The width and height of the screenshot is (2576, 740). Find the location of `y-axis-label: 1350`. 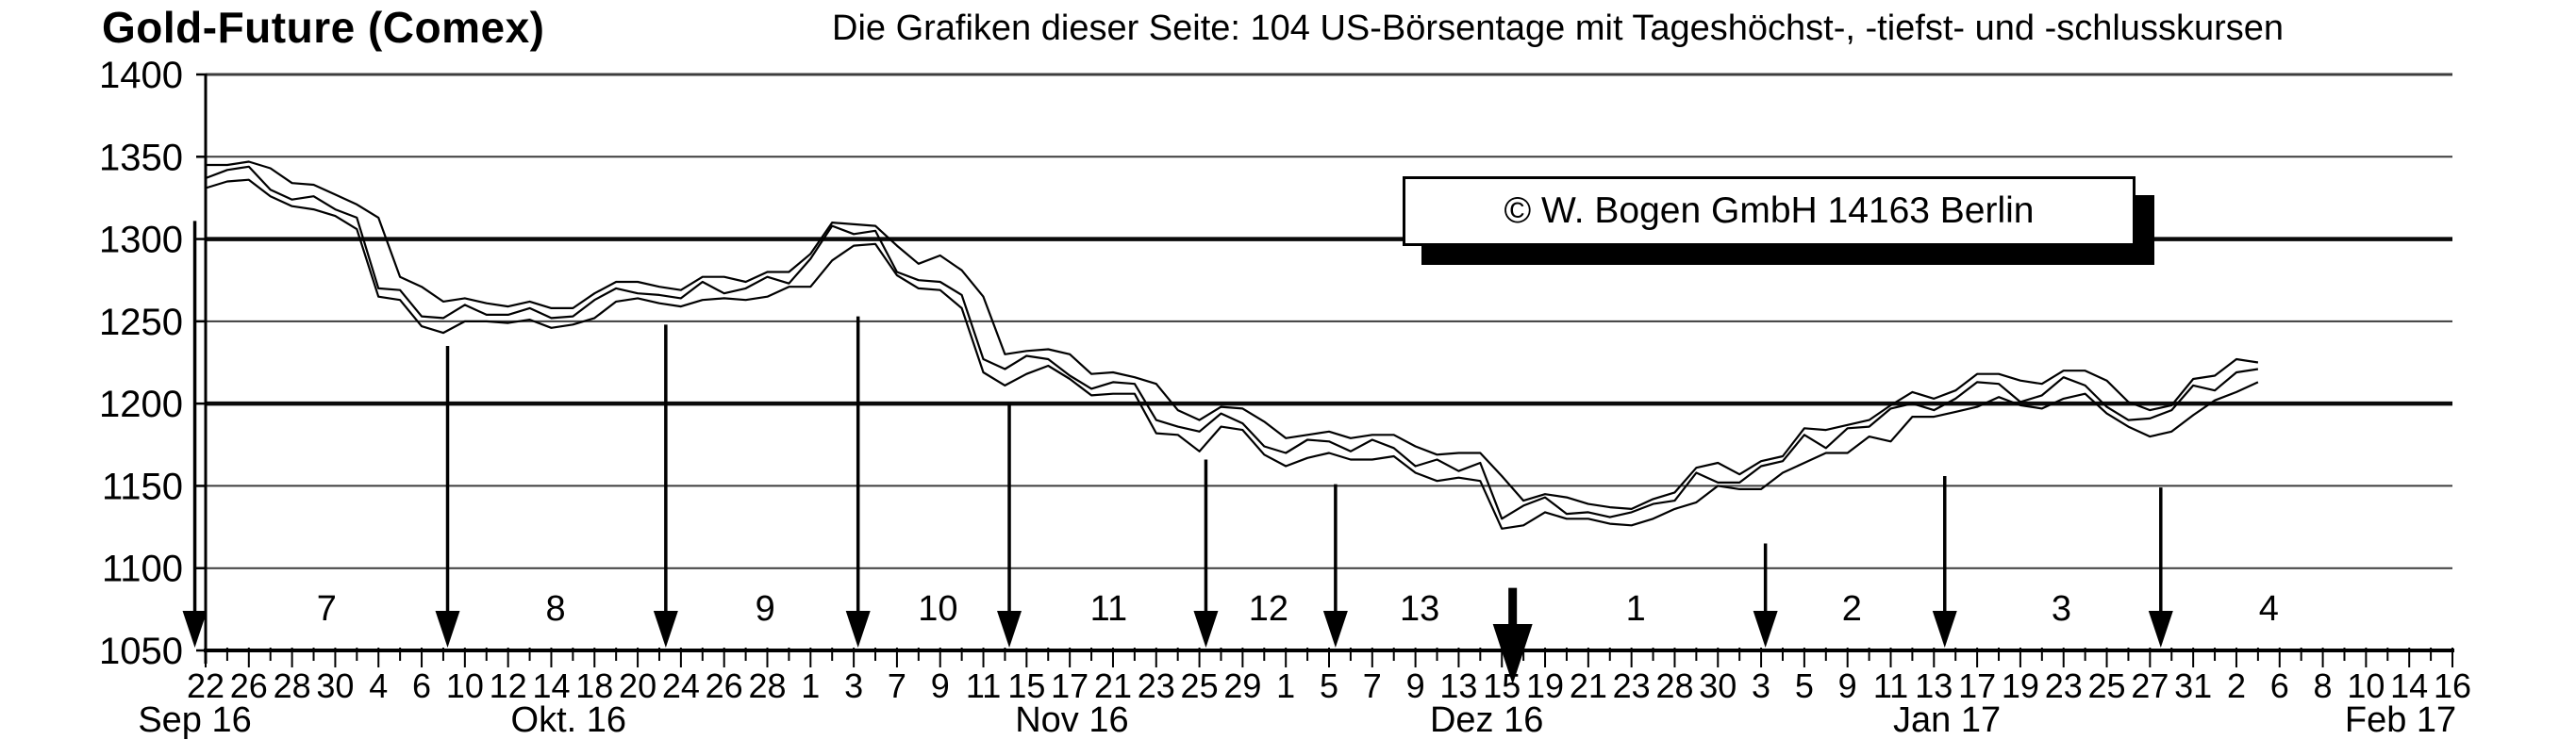

y-axis-label: 1350 is located at coordinates (141, 157).